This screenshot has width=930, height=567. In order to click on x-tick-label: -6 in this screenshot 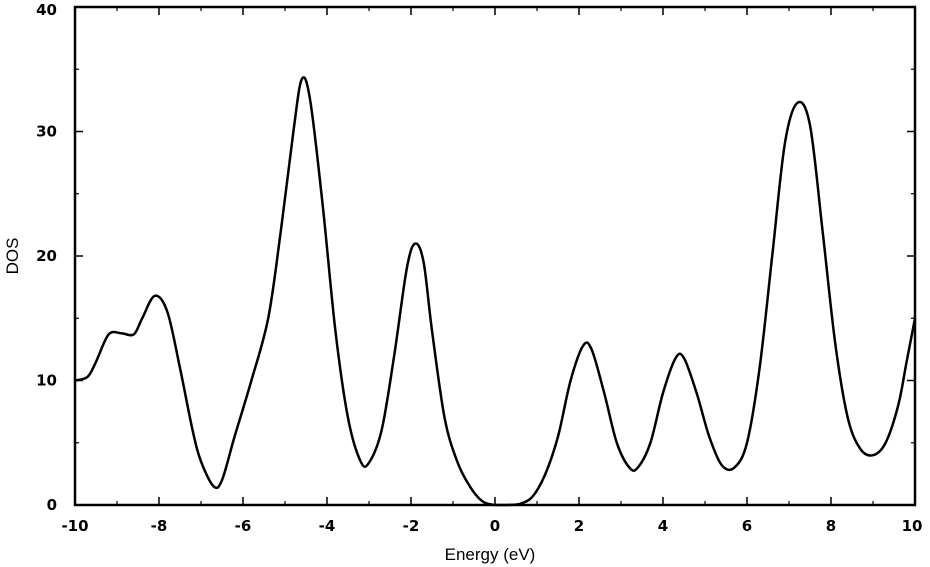, I will do `click(243, 526)`.